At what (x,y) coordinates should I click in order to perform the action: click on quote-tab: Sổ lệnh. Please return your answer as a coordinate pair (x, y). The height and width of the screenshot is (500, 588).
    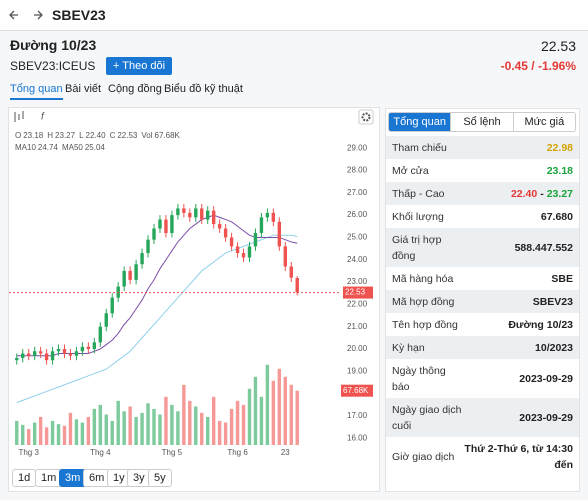
    Looking at the image, I should click on (481, 122).